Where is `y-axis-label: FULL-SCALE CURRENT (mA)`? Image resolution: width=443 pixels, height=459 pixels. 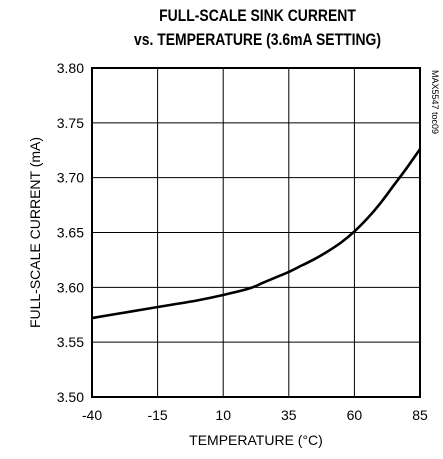
y-axis-label: FULL-SCALE CURRENT (mA) is located at coordinates (35, 232).